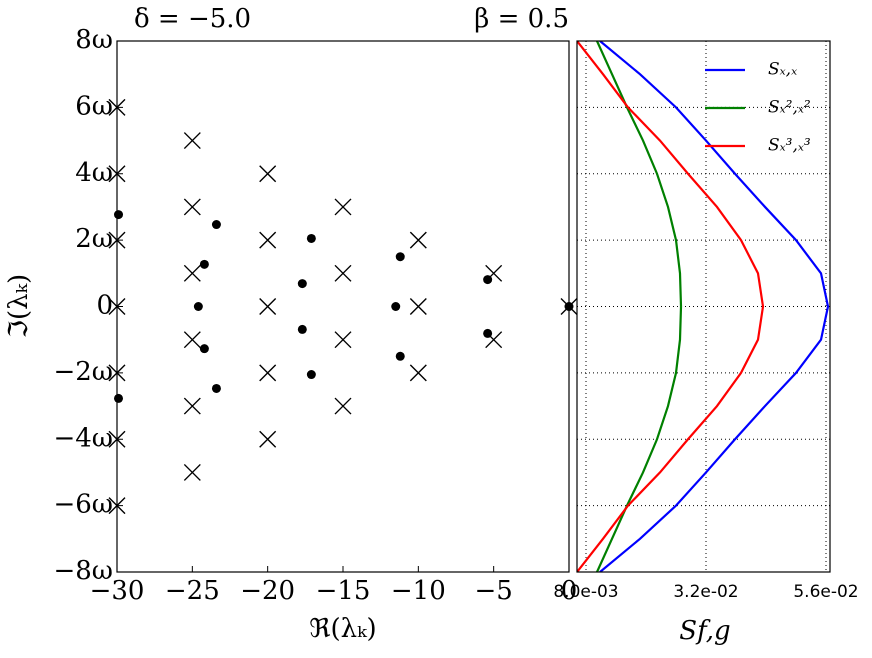  What do you see at coordinates (117, 591) in the screenshot?
I see `x-tick-label: −30` at bounding box center [117, 591].